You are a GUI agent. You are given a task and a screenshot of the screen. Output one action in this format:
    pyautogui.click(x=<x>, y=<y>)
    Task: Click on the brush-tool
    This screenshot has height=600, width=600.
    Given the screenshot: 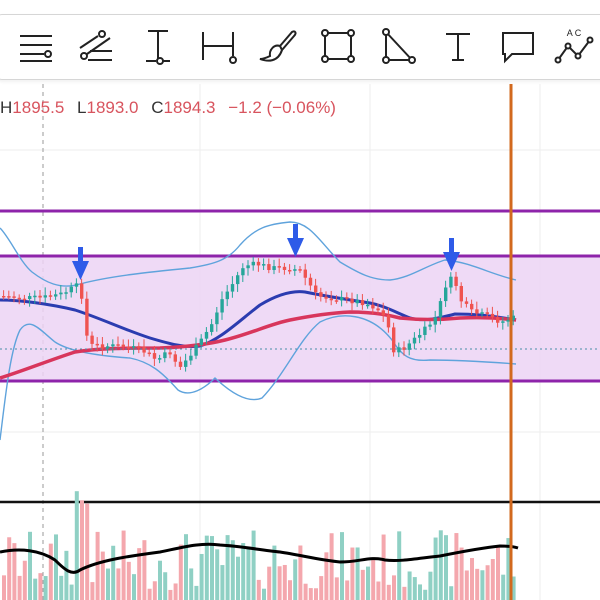 What is the action you would take?
    pyautogui.click(x=278, y=46)
    